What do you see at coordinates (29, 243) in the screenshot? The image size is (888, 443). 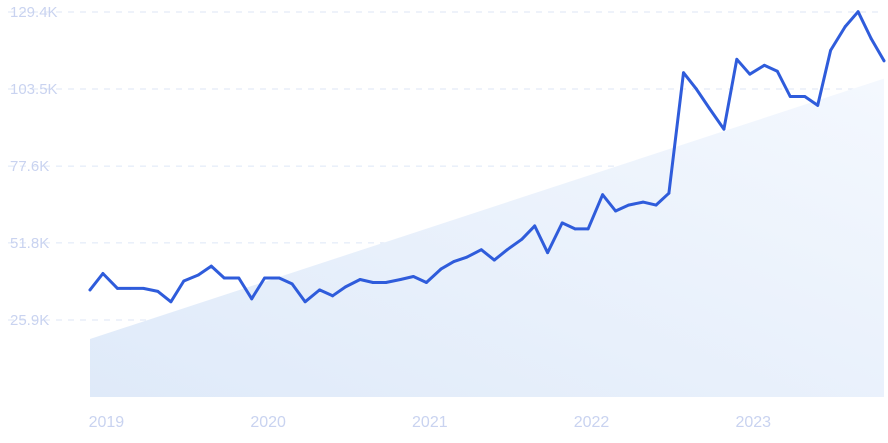 I see `y-tick-label: 51.8K` at bounding box center [29, 243].